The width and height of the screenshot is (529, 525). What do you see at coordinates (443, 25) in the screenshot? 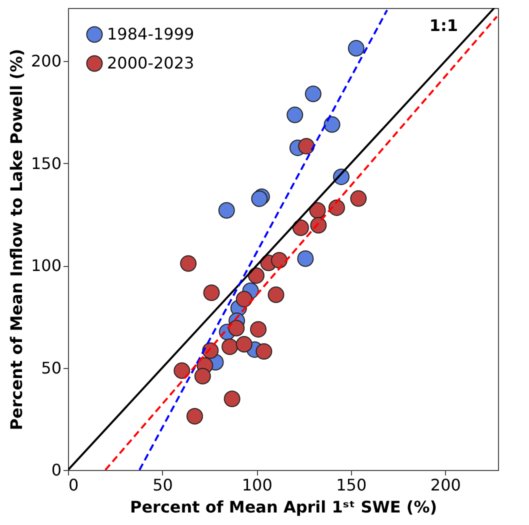
I see `annotation: 1:1` at bounding box center [443, 25].